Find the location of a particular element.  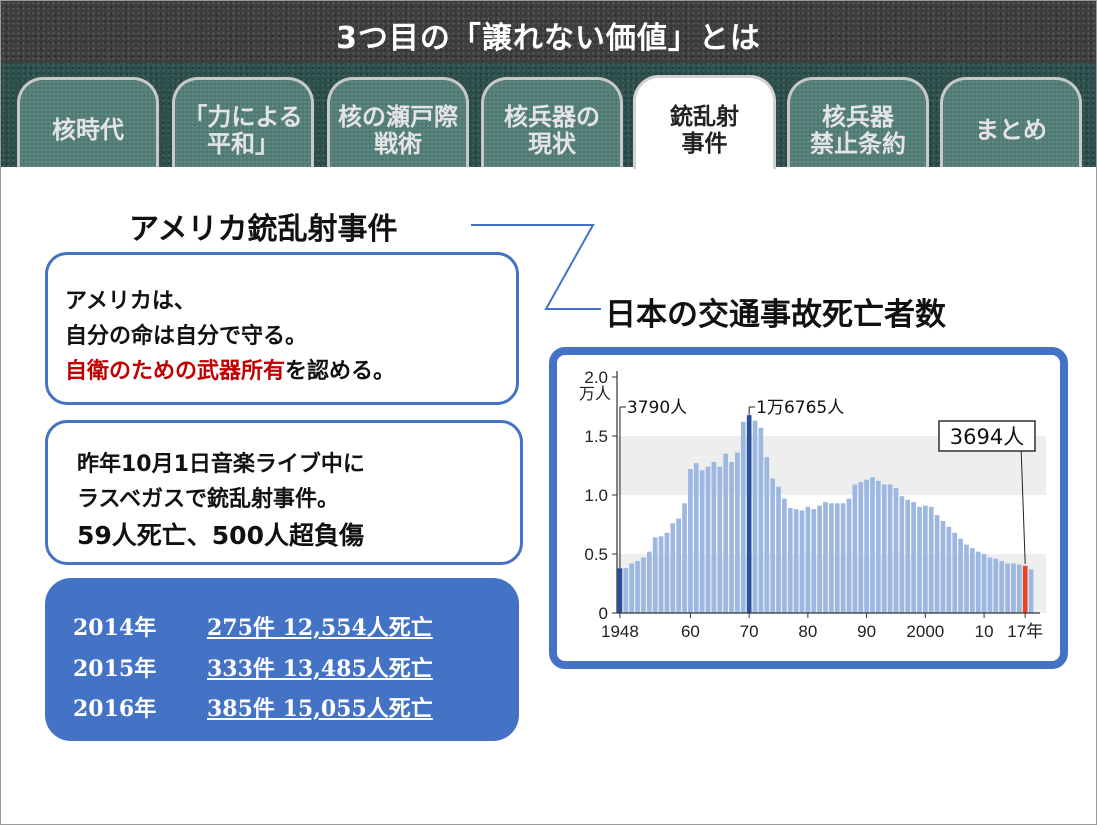

stat-detail: 333件 13,485人死亡 is located at coordinates (320, 669).